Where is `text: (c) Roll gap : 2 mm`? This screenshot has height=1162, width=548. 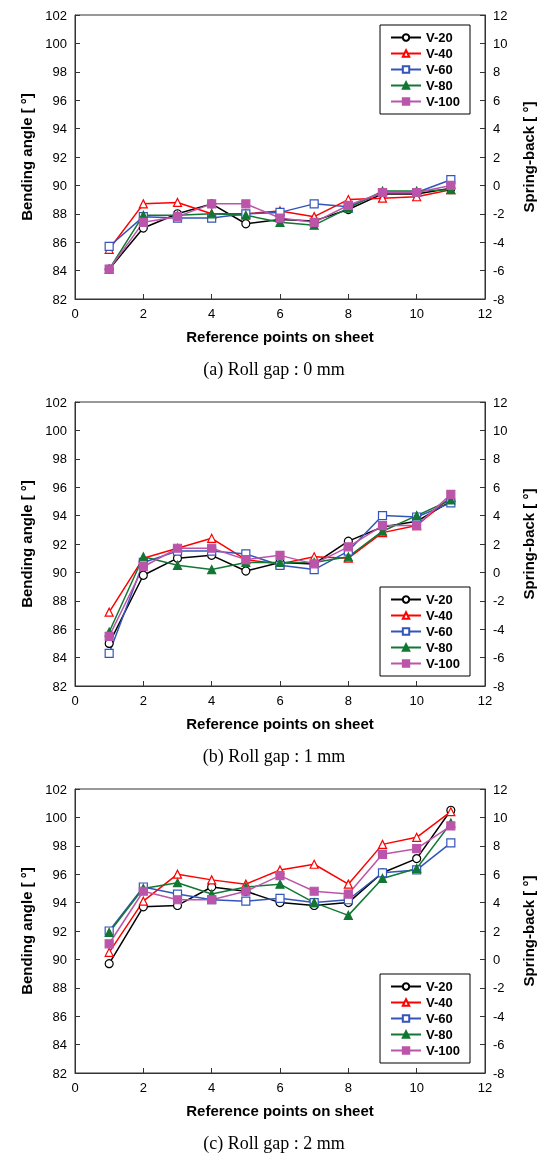 text: (c) Roll gap : 2 mm is located at coordinates (274, 1143).